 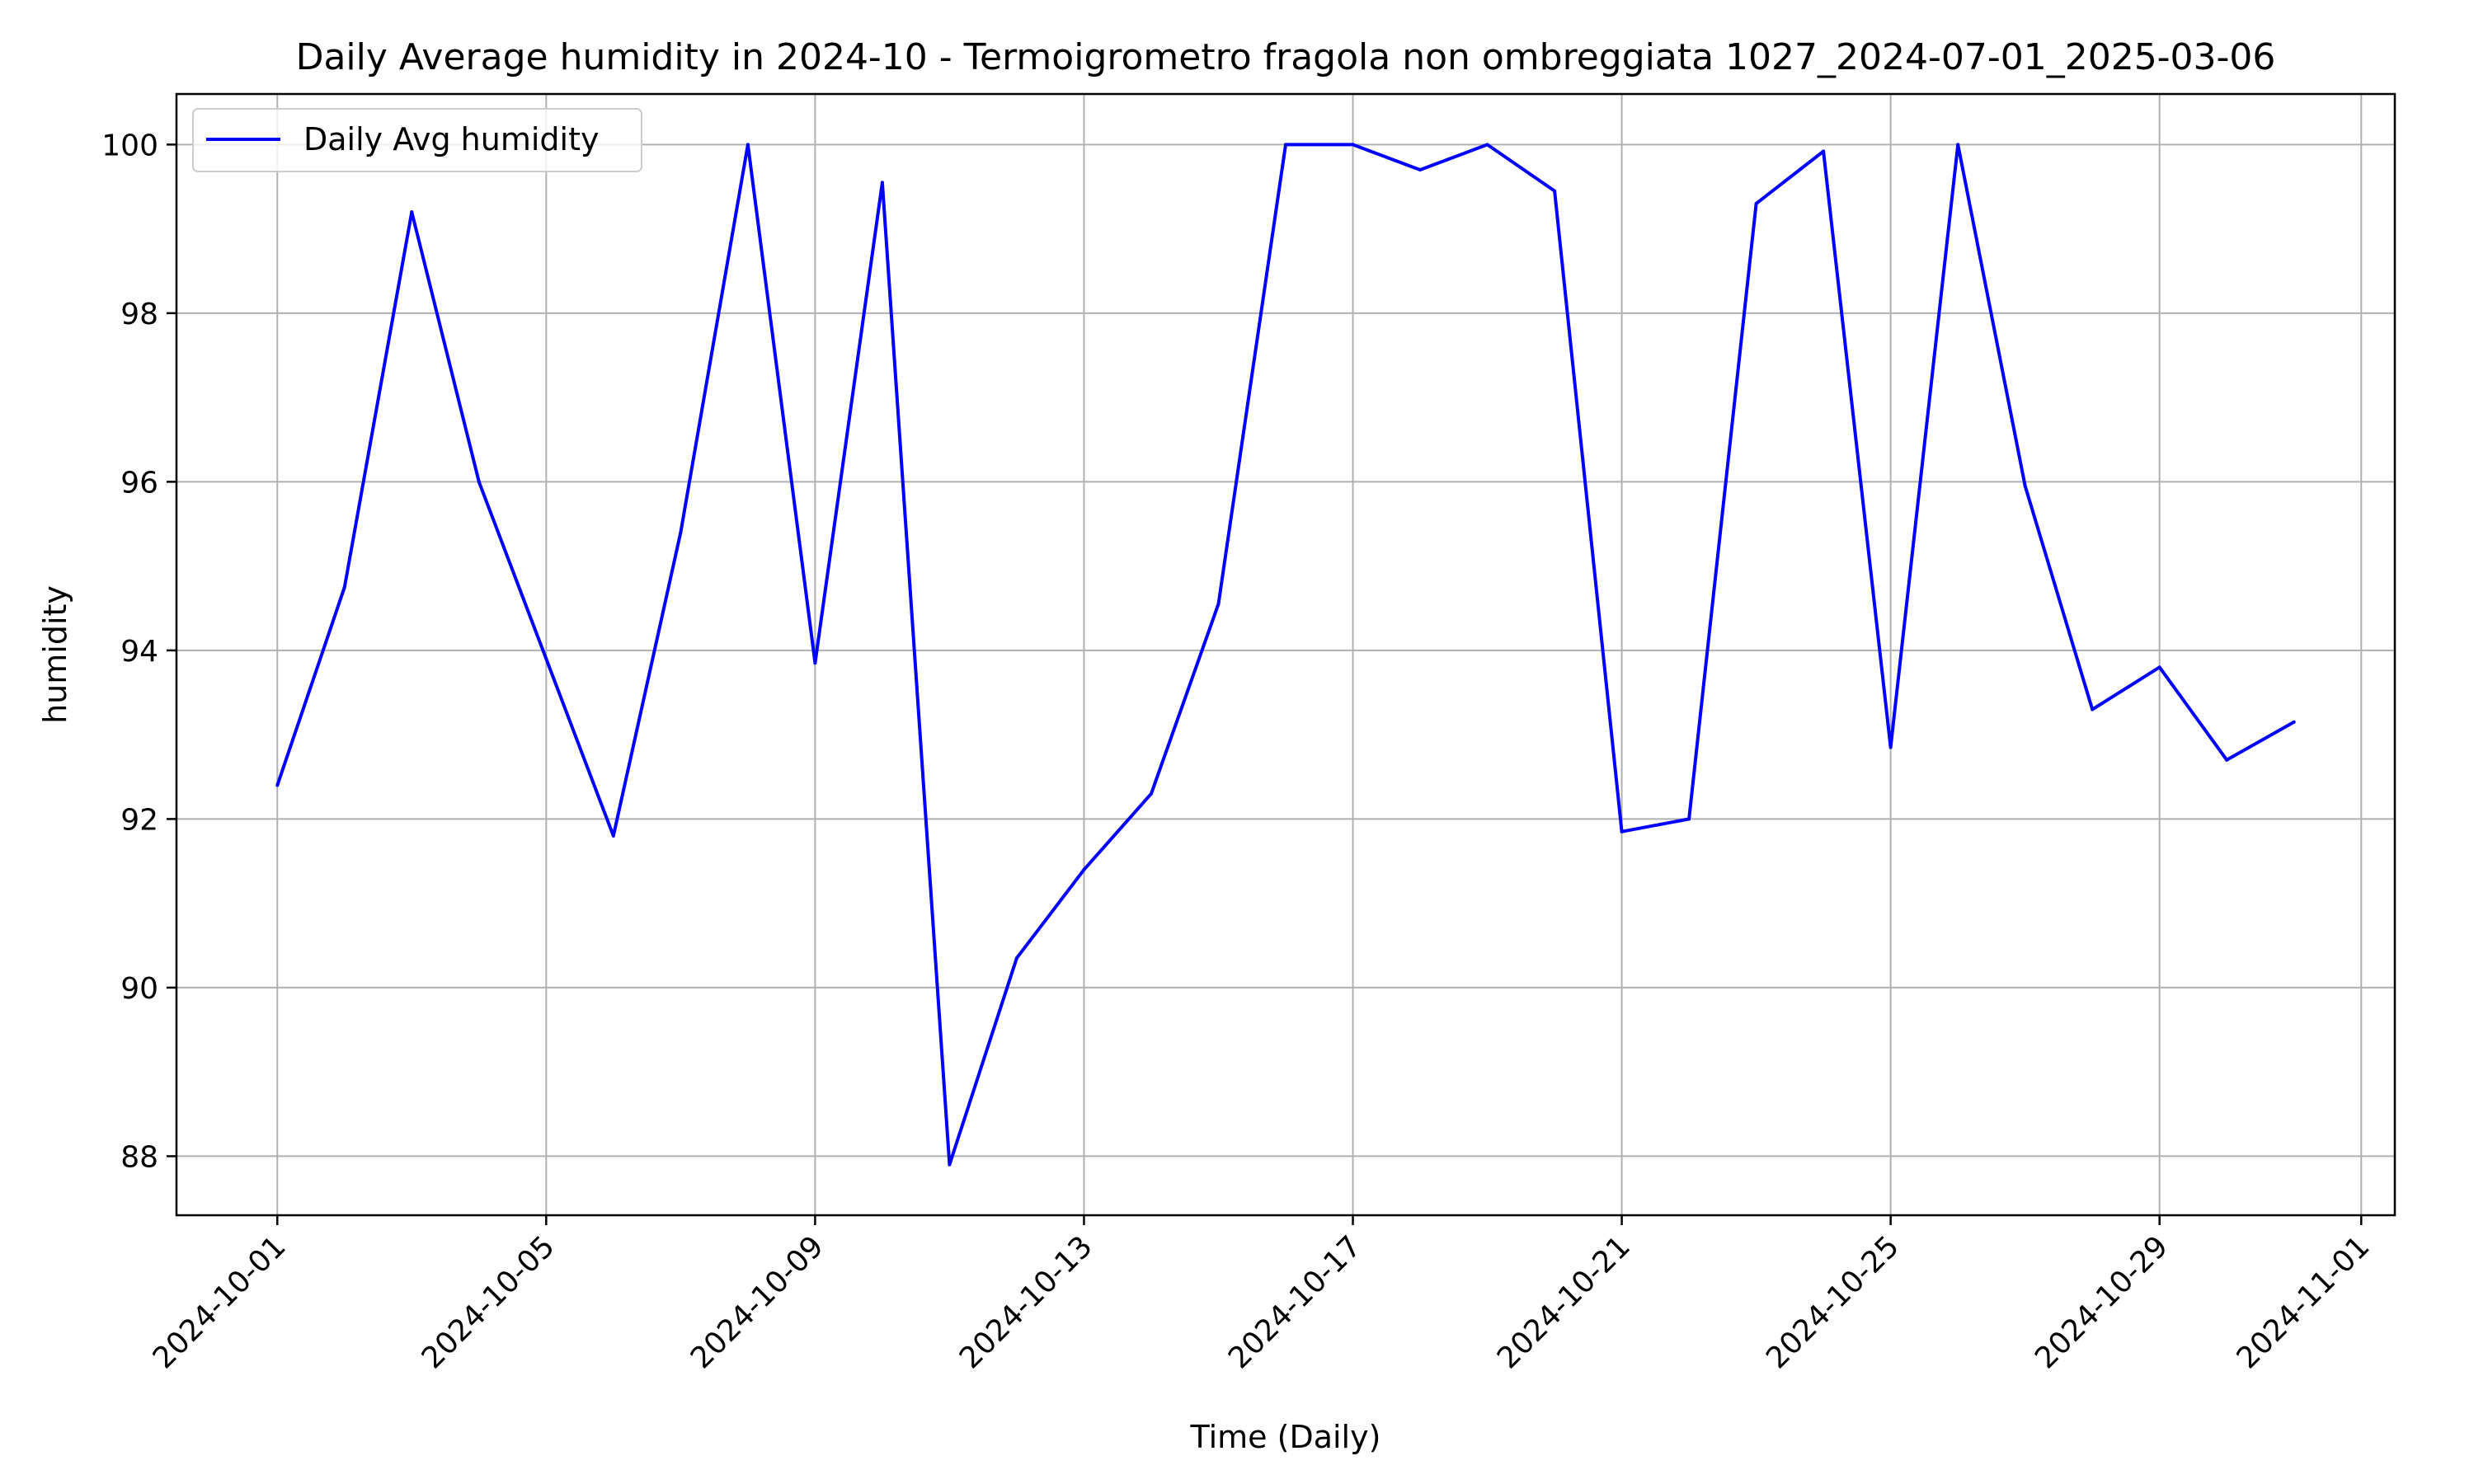 I want to click on y-tick-label: 94, so click(x=139, y=652).